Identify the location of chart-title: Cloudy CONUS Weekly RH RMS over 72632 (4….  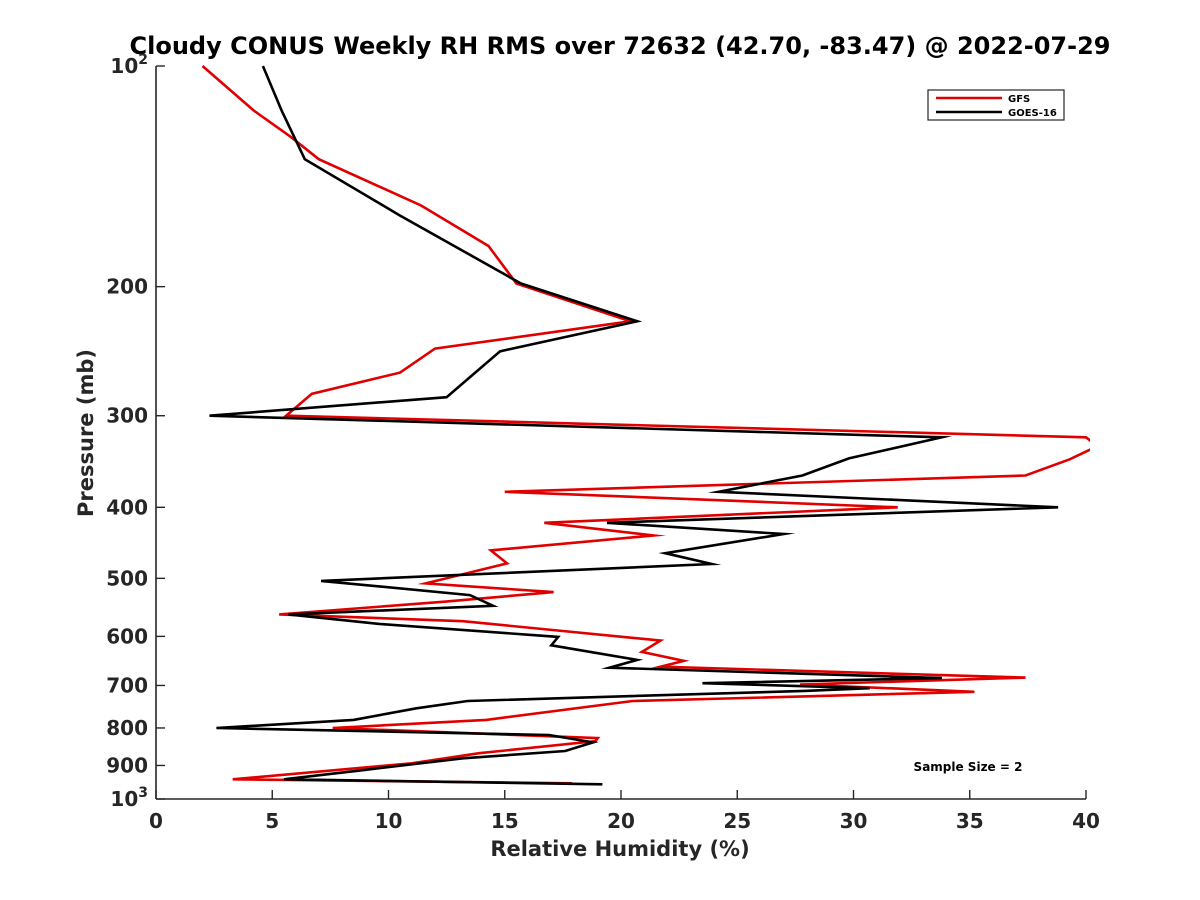
(620, 46).